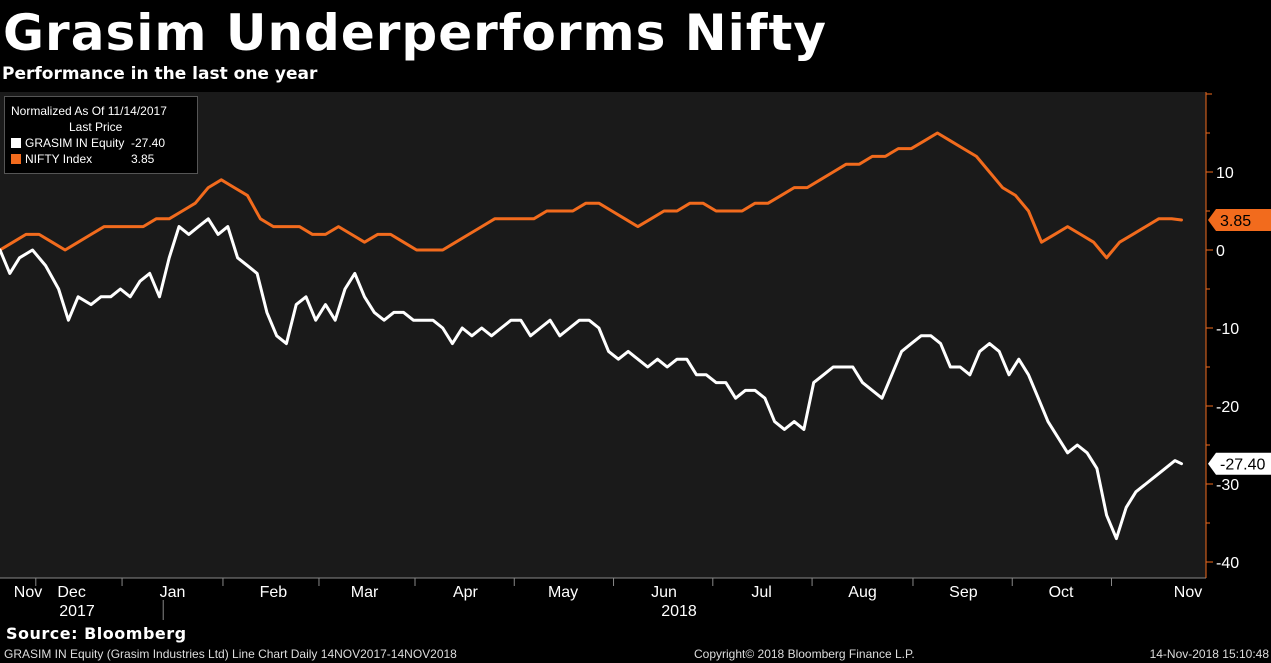 The width and height of the screenshot is (1271, 663). I want to click on source-label: Source: Bloomberg, so click(96, 633).